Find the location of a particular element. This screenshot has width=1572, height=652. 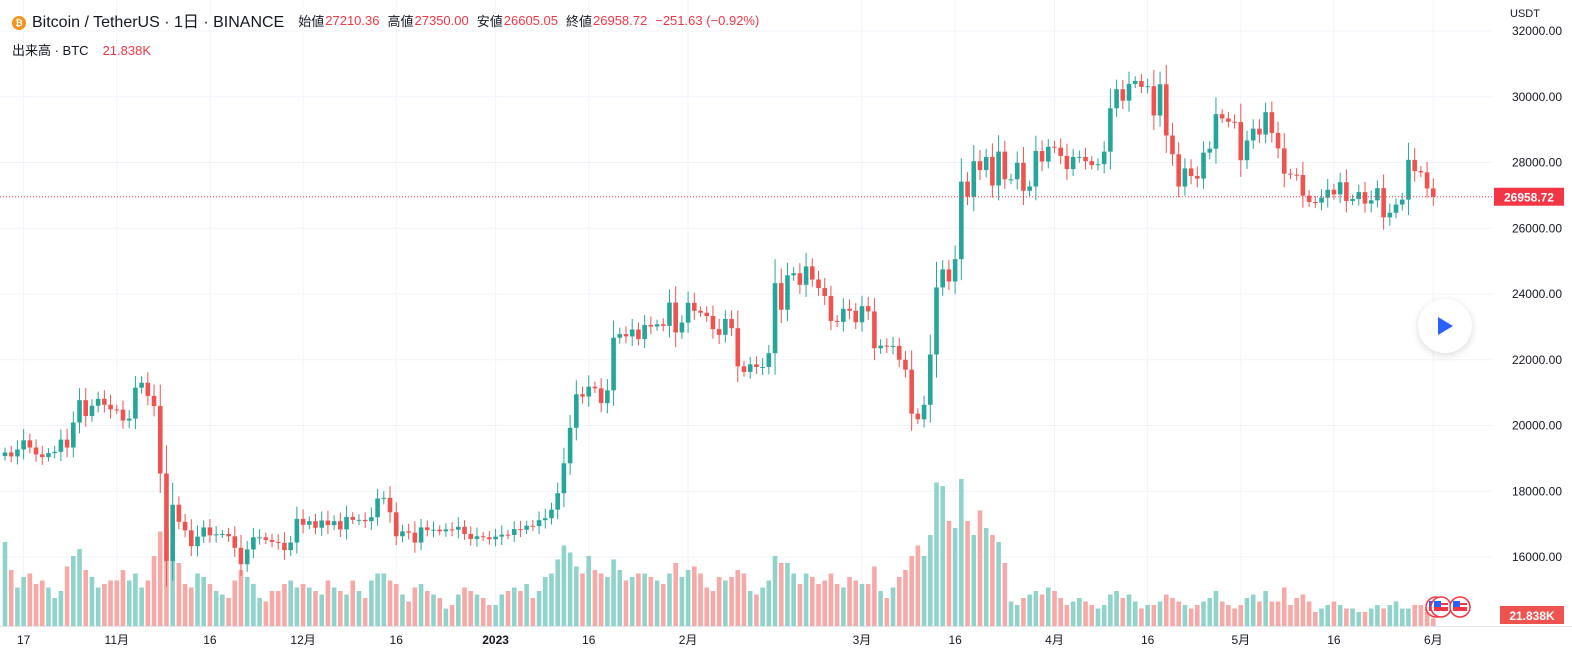

x-tick-label: 5月 is located at coordinates (1240, 640).